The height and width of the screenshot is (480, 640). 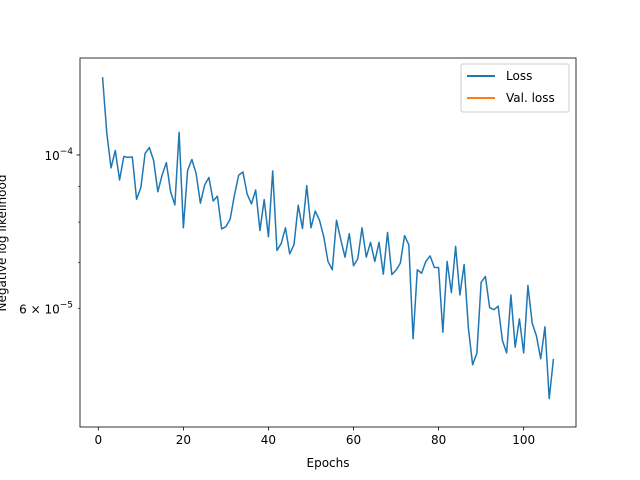 What do you see at coordinates (515, 88) in the screenshot?
I see `legend: Loss Val. loss` at bounding box center [515, 88].